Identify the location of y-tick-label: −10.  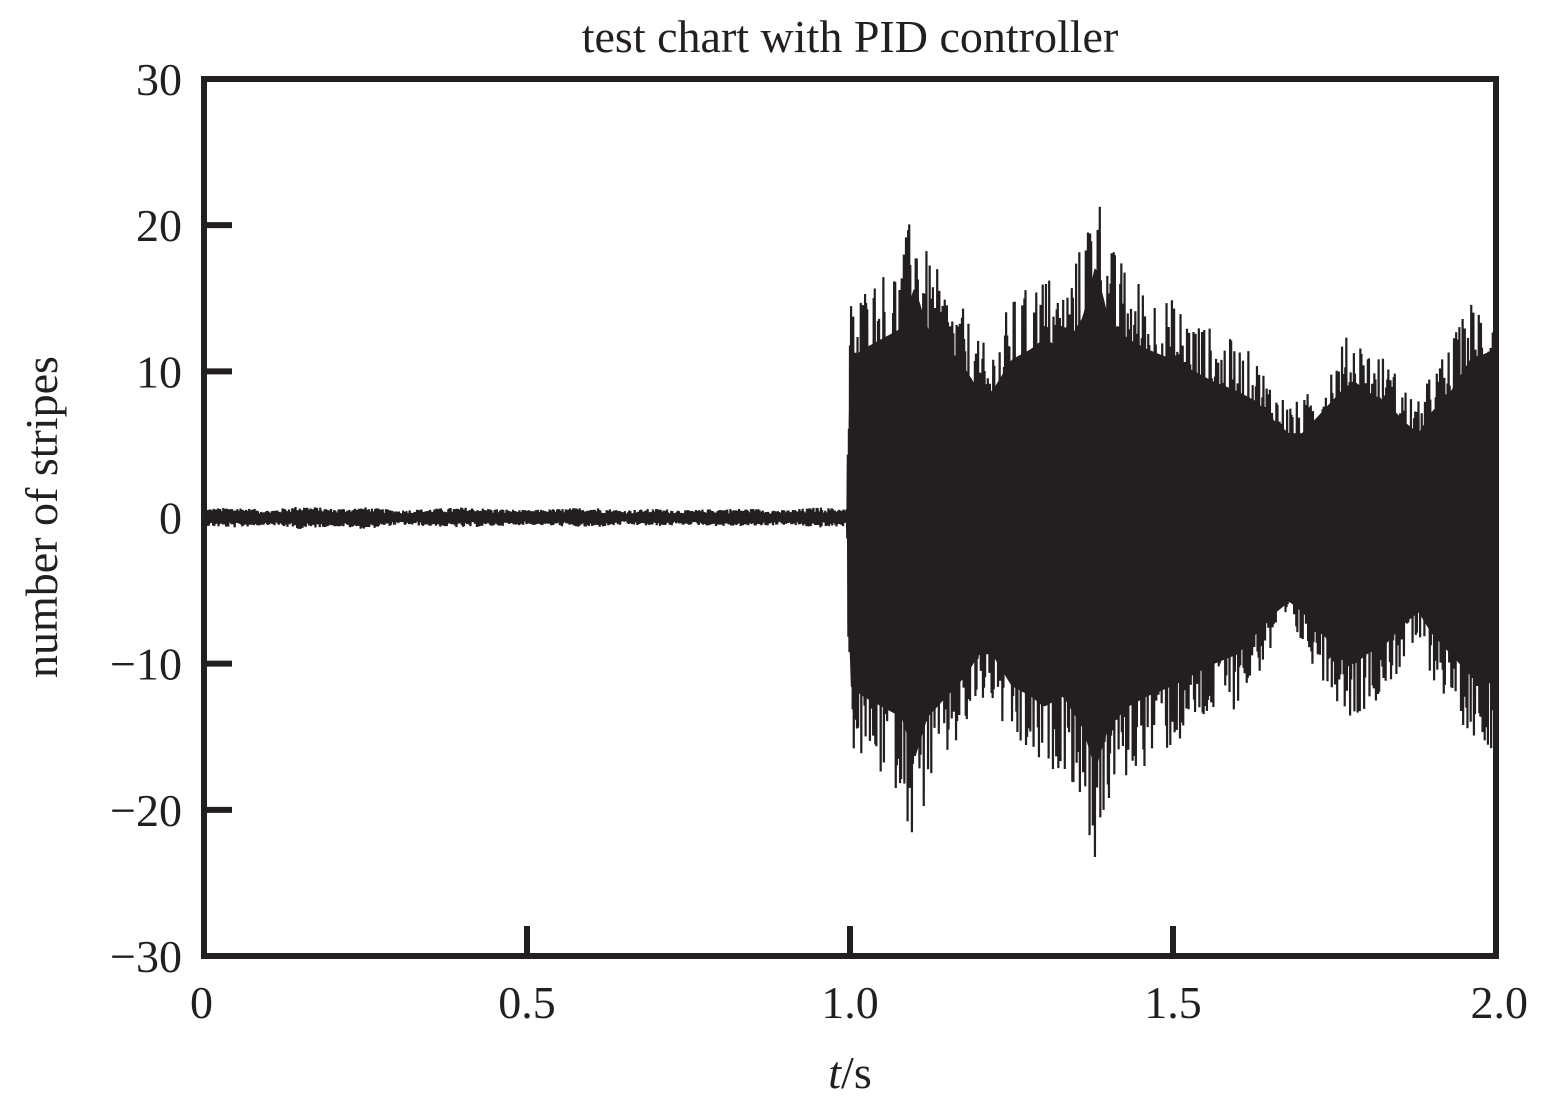
(146, 664).